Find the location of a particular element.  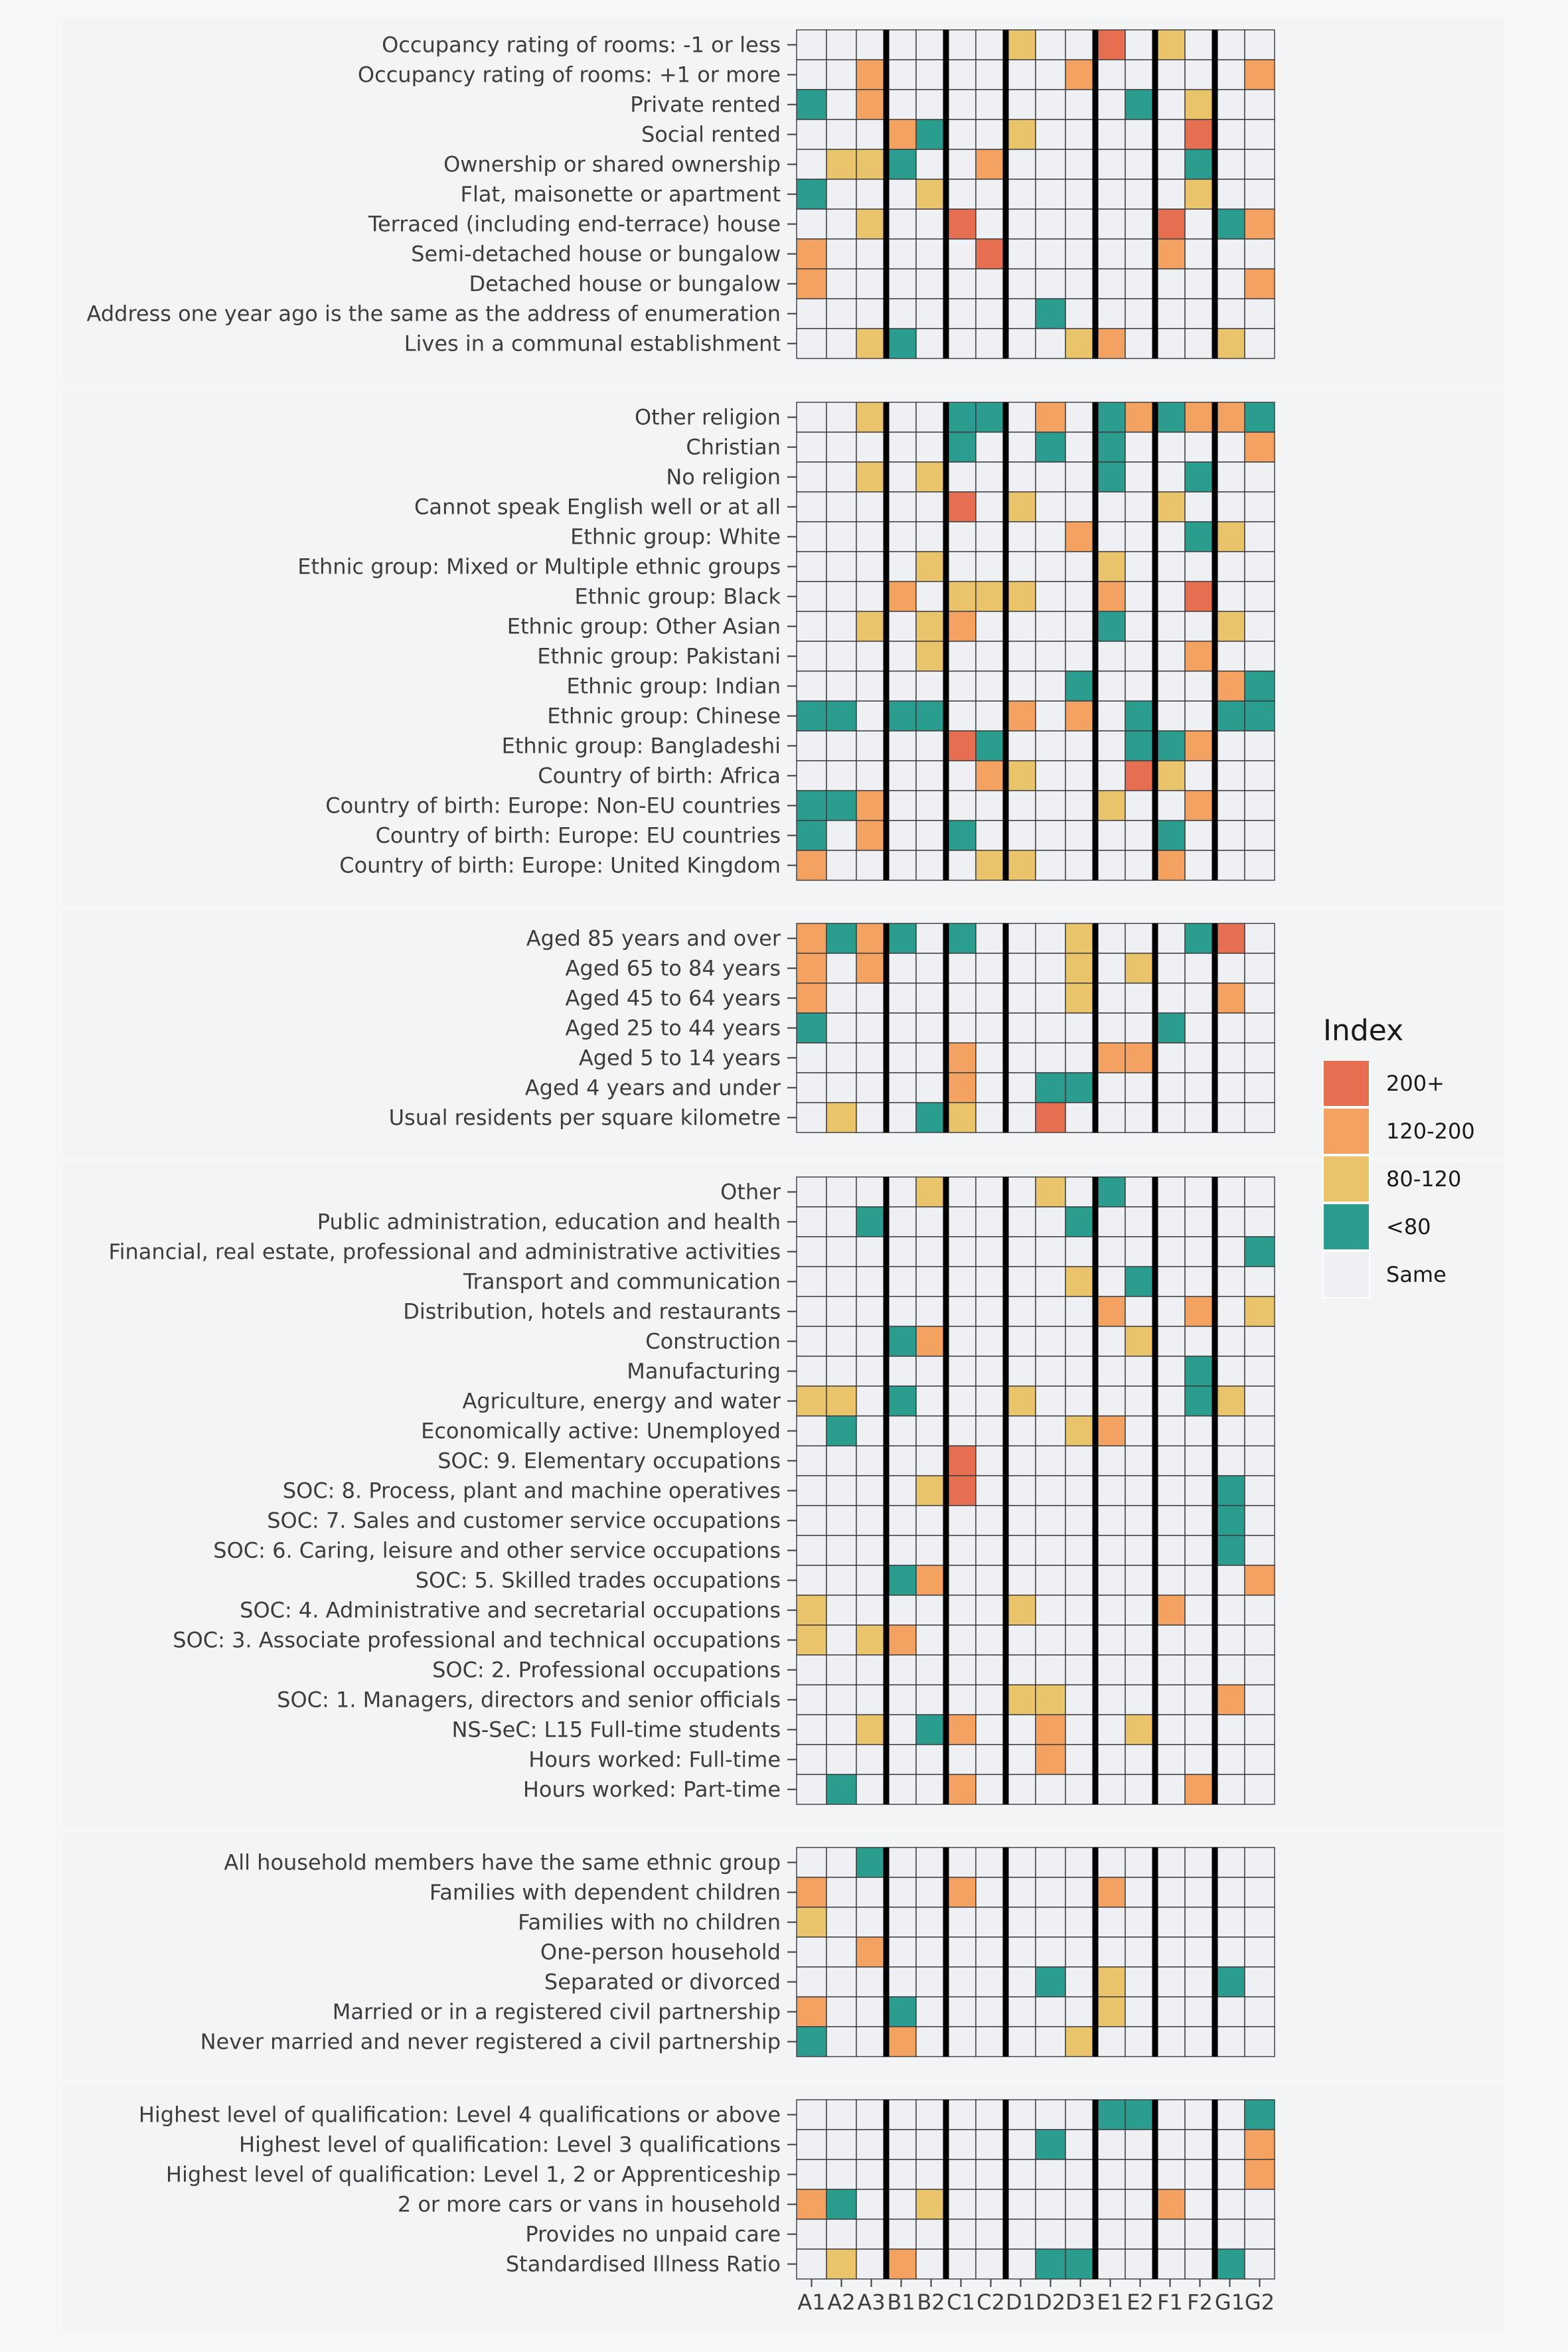

row-label: Other religion is located at coordinates (708, 418).